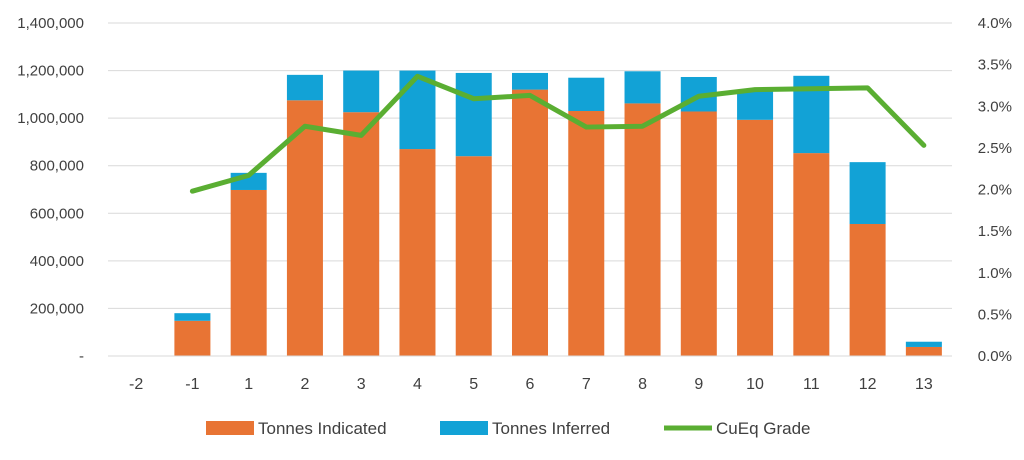 This screenshot has width=1024, height=460. I want to click on x-tick-label: 2, so click(304, 384).